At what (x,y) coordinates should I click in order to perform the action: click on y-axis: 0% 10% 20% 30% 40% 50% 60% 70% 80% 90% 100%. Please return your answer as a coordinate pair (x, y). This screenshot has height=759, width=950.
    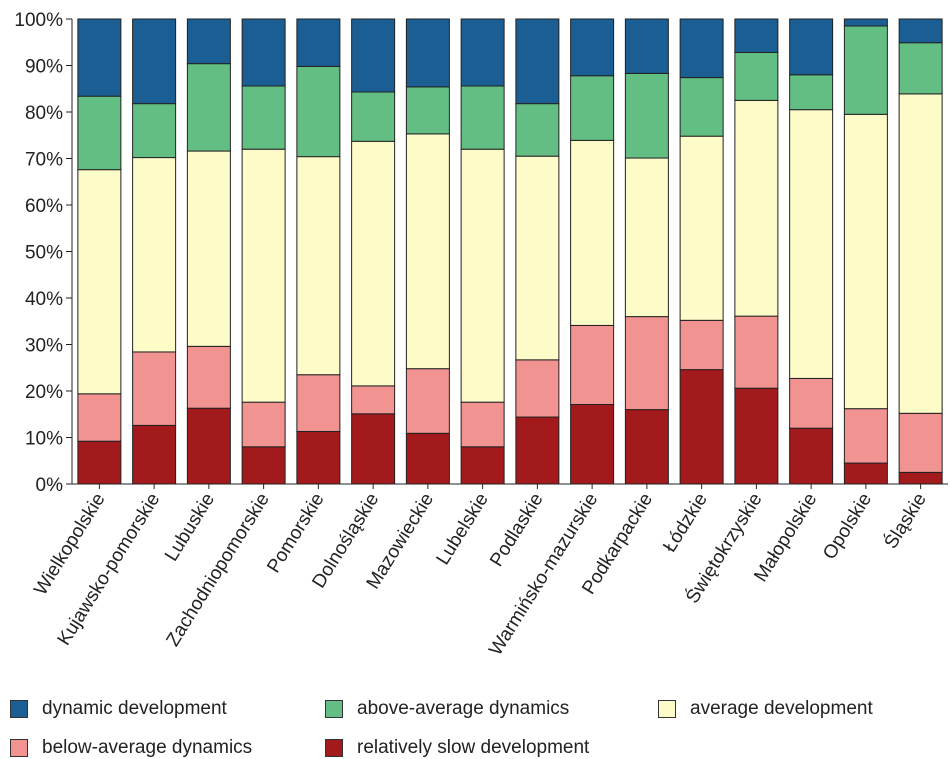
    Looking at the image, I should click on (43, 253).